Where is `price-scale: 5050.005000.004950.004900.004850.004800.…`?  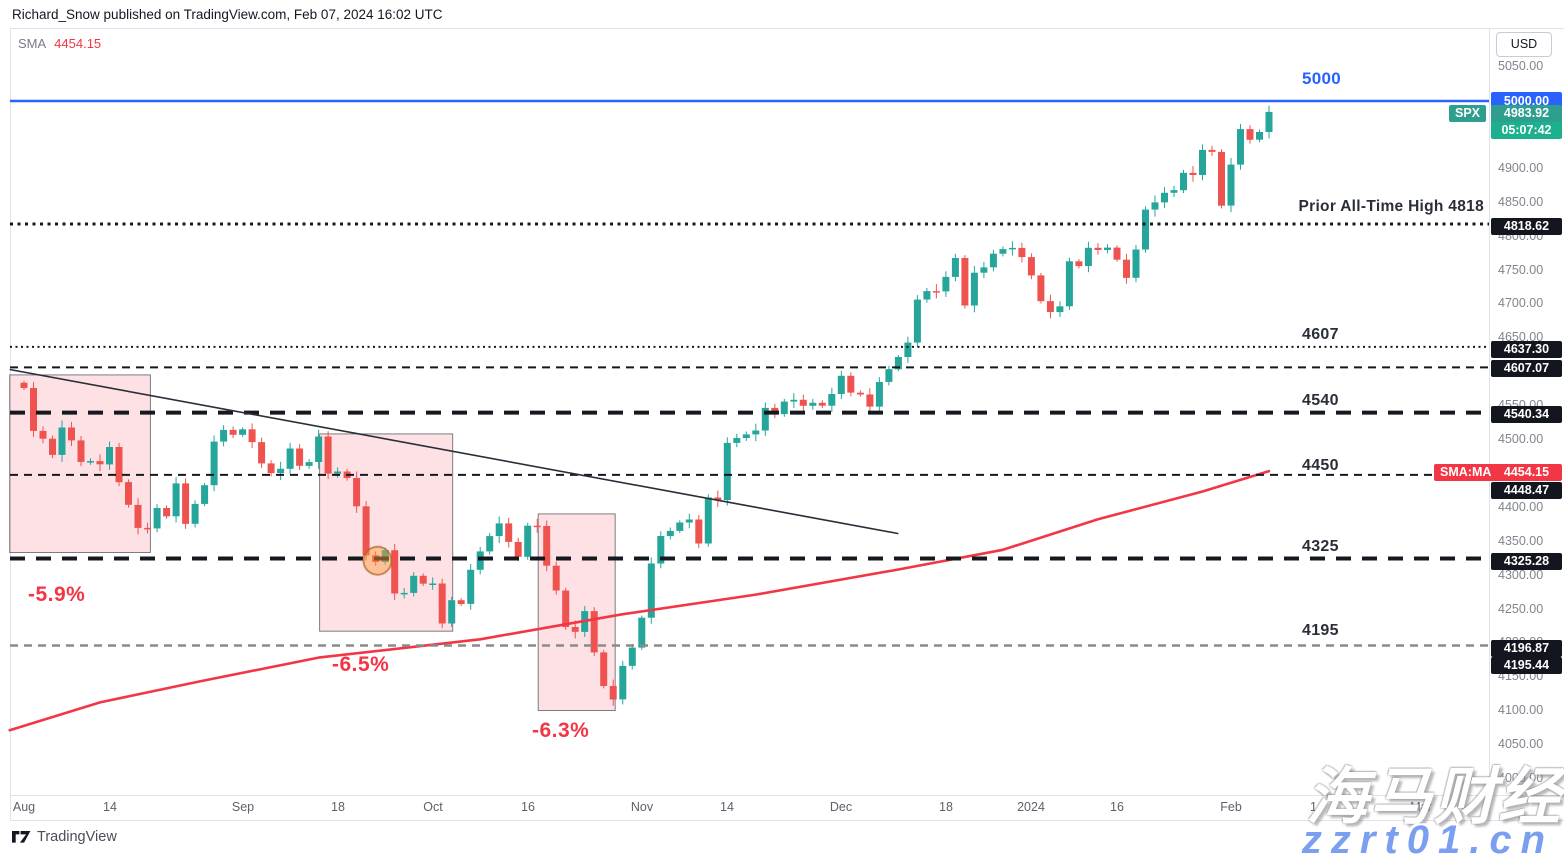
price-scale: 5050.005000.004950.004900.004850.004800.… is located at coordinates (1527, 424).